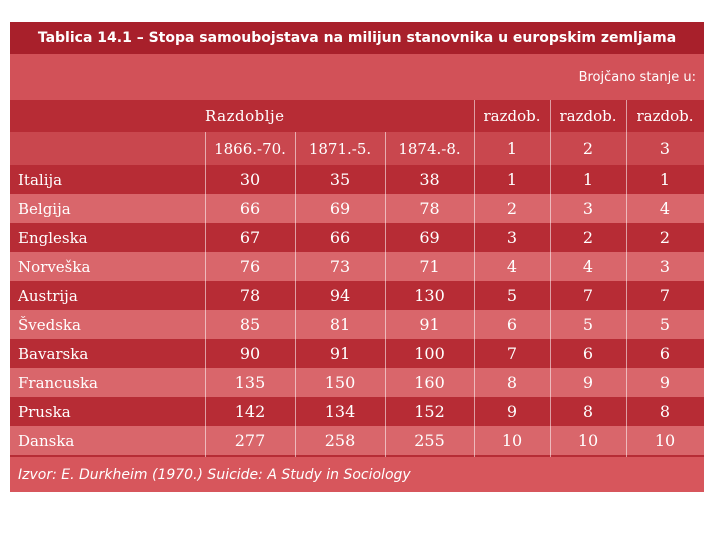  Describe the element at coordinates (48, 295) in the screenshot. I see `country-name: Austrija` at that location.